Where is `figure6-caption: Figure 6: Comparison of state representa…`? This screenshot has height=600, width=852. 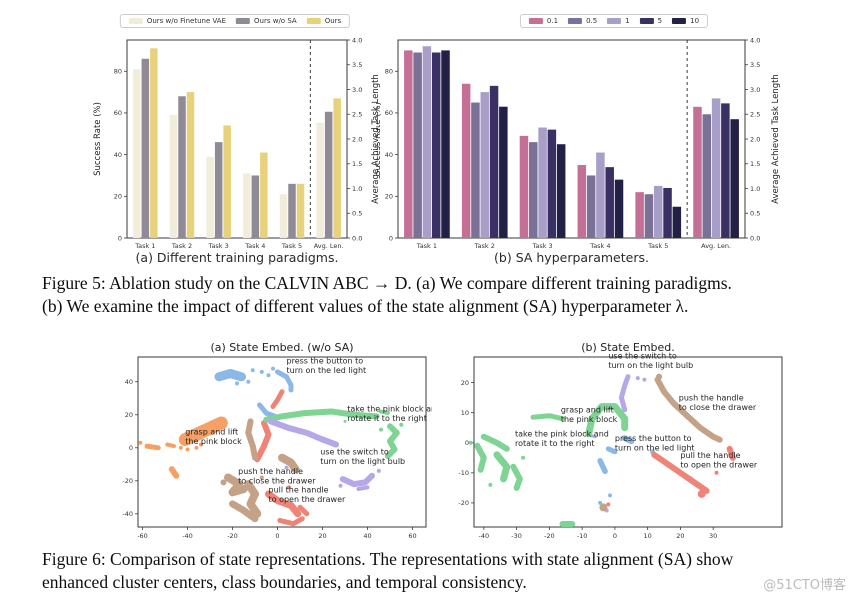 figure6-caption: Figure 6: Comparison of state representa… is located at coordinates (434, 571).